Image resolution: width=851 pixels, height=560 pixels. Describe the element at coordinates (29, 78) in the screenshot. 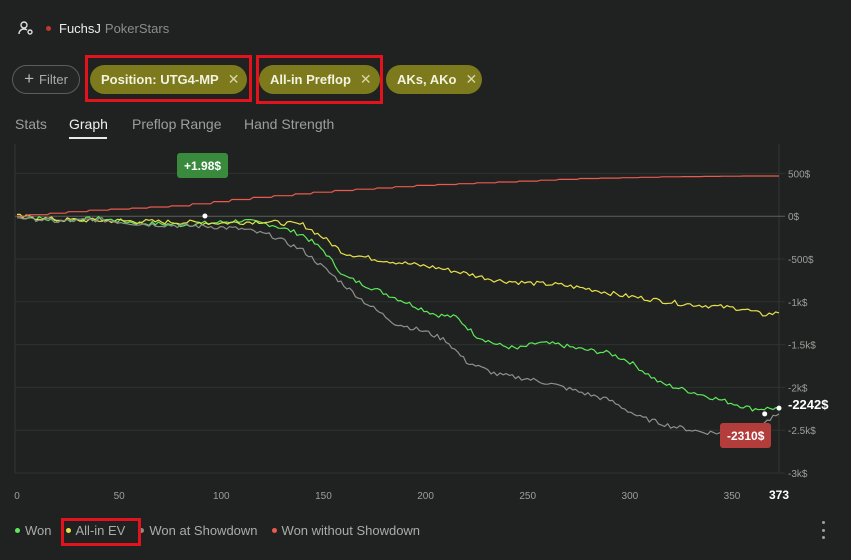

I see `plus-icon: +` at that location.